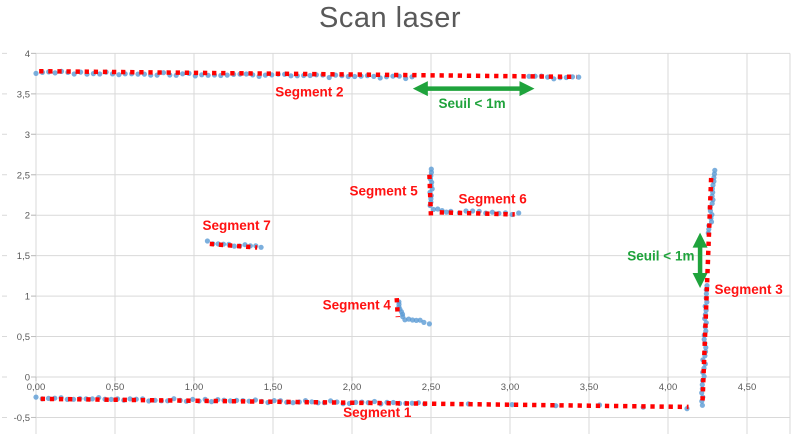 Image resolution: width=800 pixels, height=434 pixels. Describe the element at coordinates (700, 240) in the screenshot. I see `arrow-head-up-icon` at that location.